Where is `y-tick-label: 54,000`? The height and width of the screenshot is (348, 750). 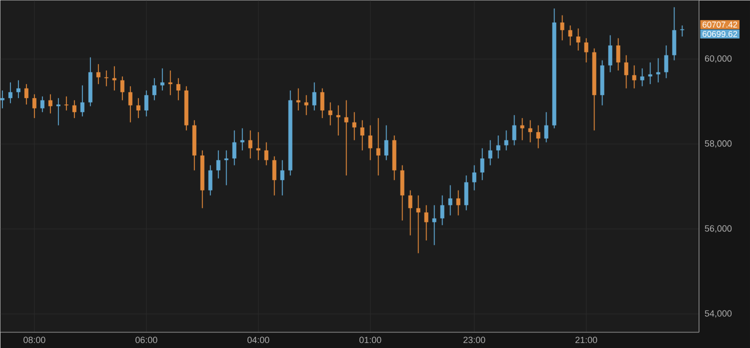 y-tick-label: 54,000 is located at coordinates (718, 314).